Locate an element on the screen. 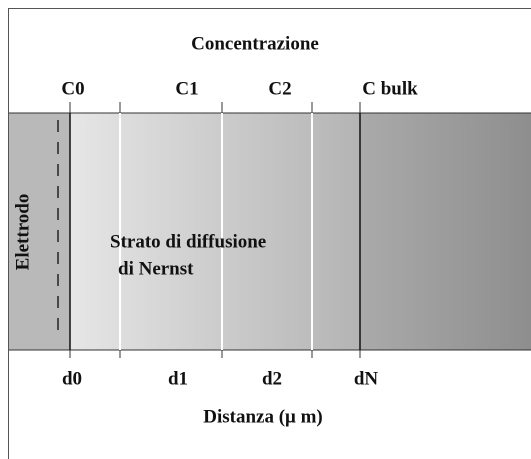  distance-label: d1 is located at coordinates (178, 378).